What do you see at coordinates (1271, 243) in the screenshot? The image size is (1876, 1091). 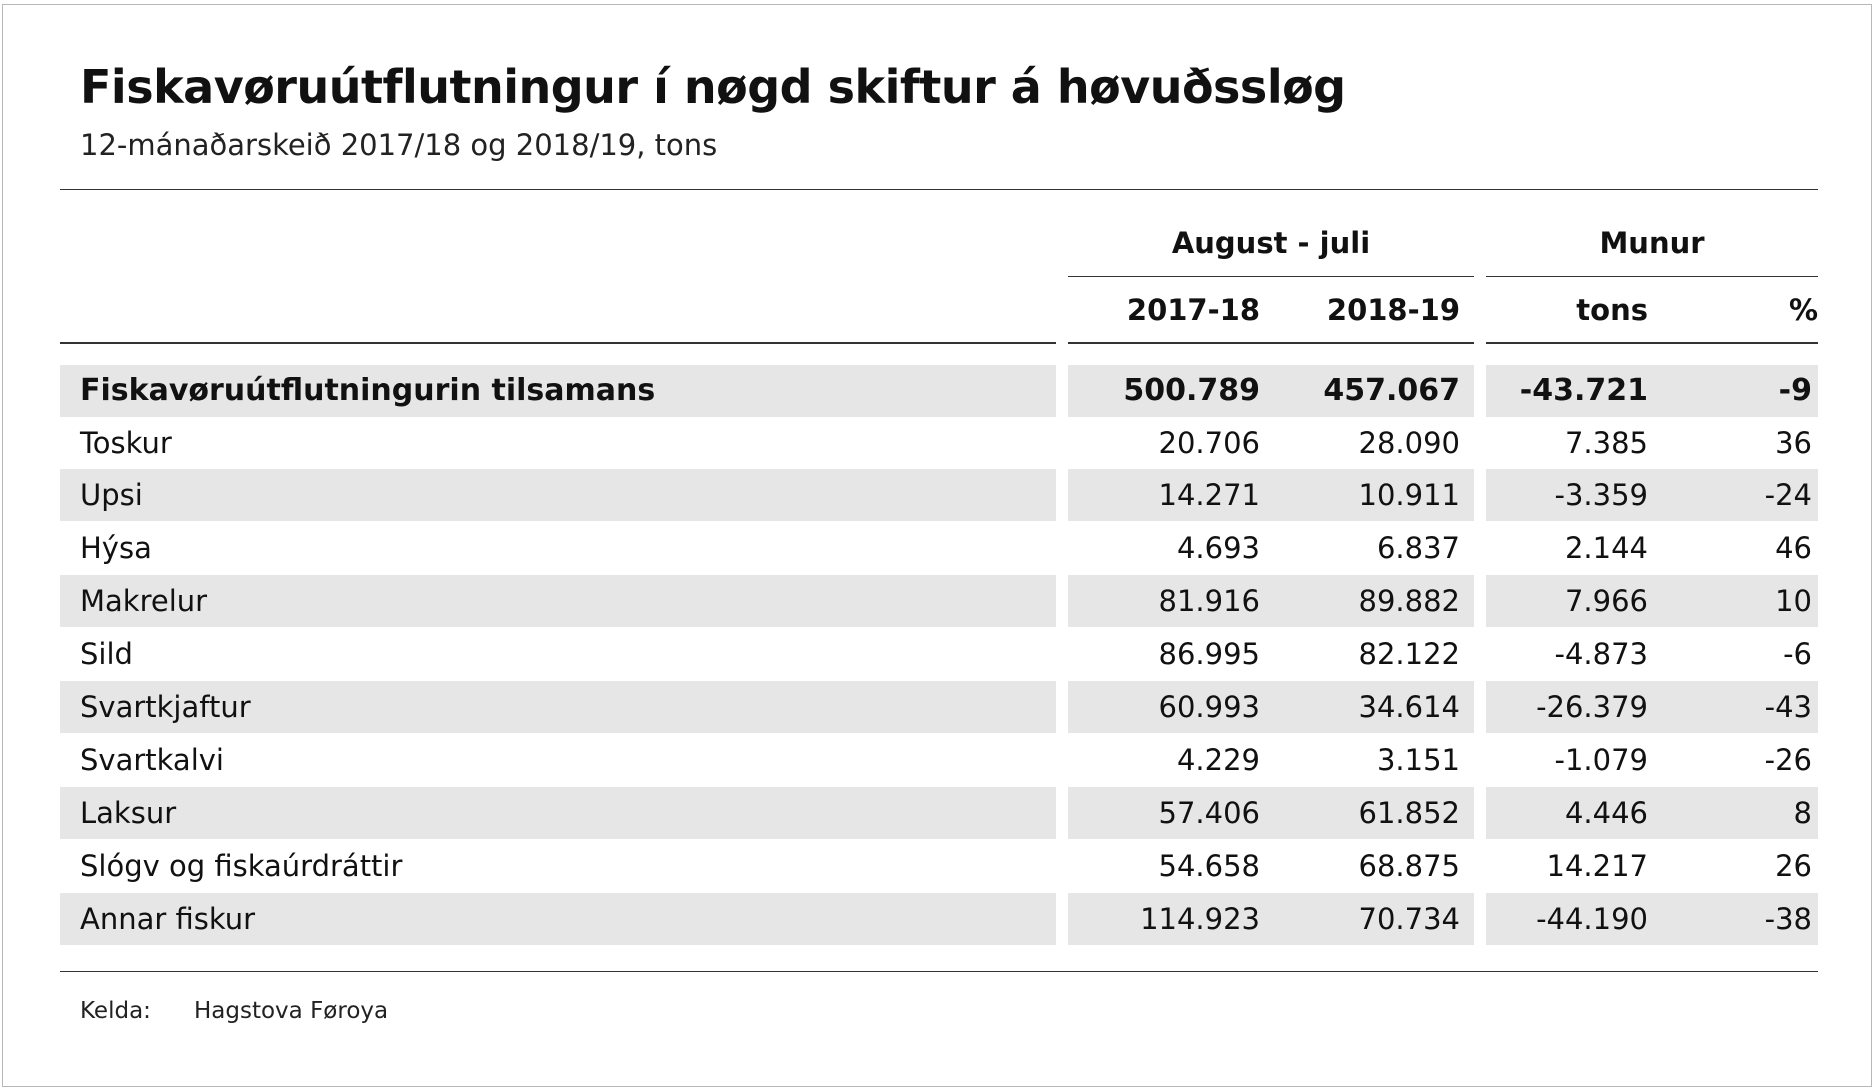 I see `group-header-period: August - juli` at bounding box center [1271, 243].